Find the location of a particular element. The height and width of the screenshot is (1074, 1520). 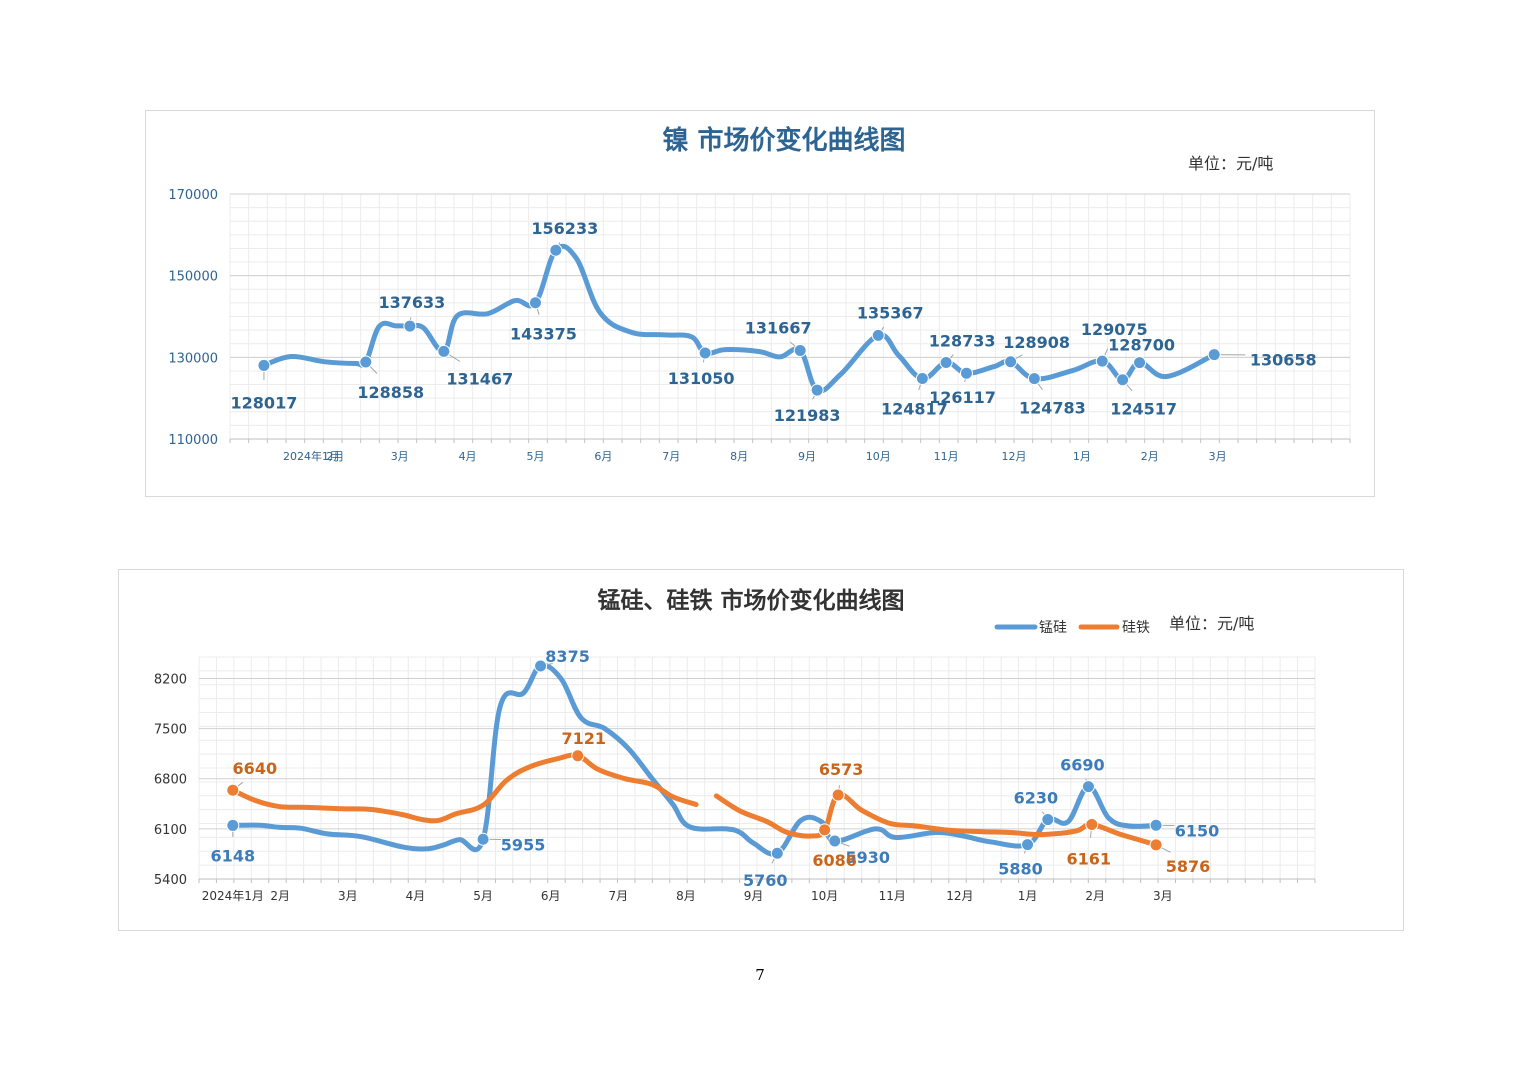

series-line-镍 is located at coordinates (739, 318).